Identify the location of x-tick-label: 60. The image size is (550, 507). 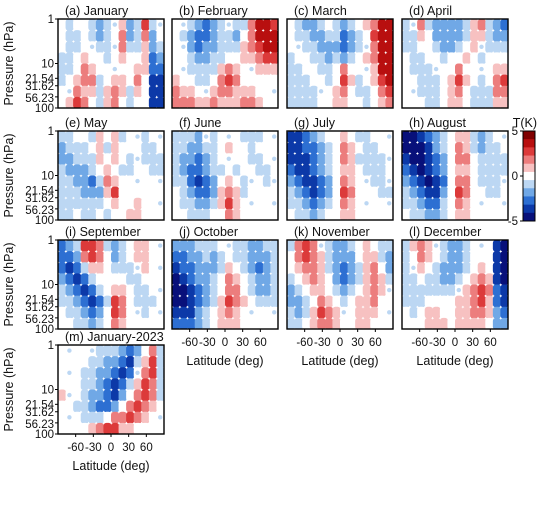
(146, 448).